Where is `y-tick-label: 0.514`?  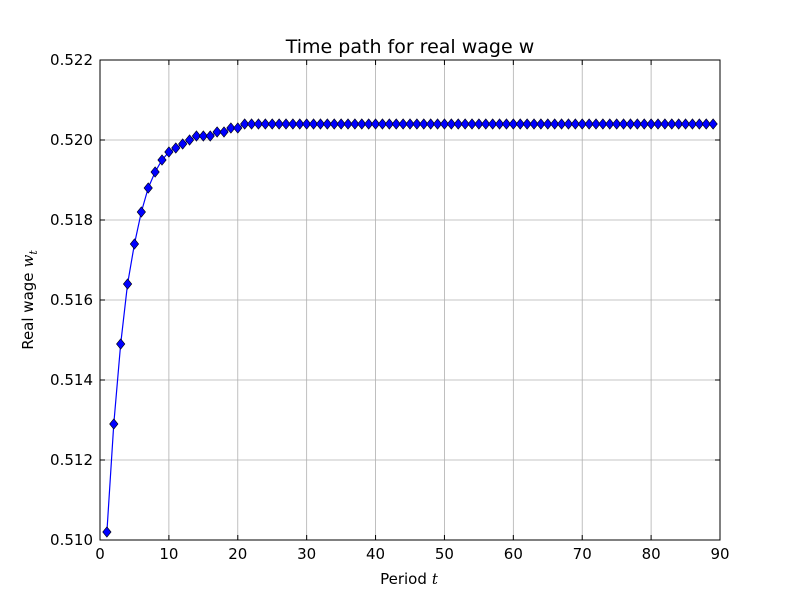
y-tick-label: 0.514 is located at coordinates (71, 380).